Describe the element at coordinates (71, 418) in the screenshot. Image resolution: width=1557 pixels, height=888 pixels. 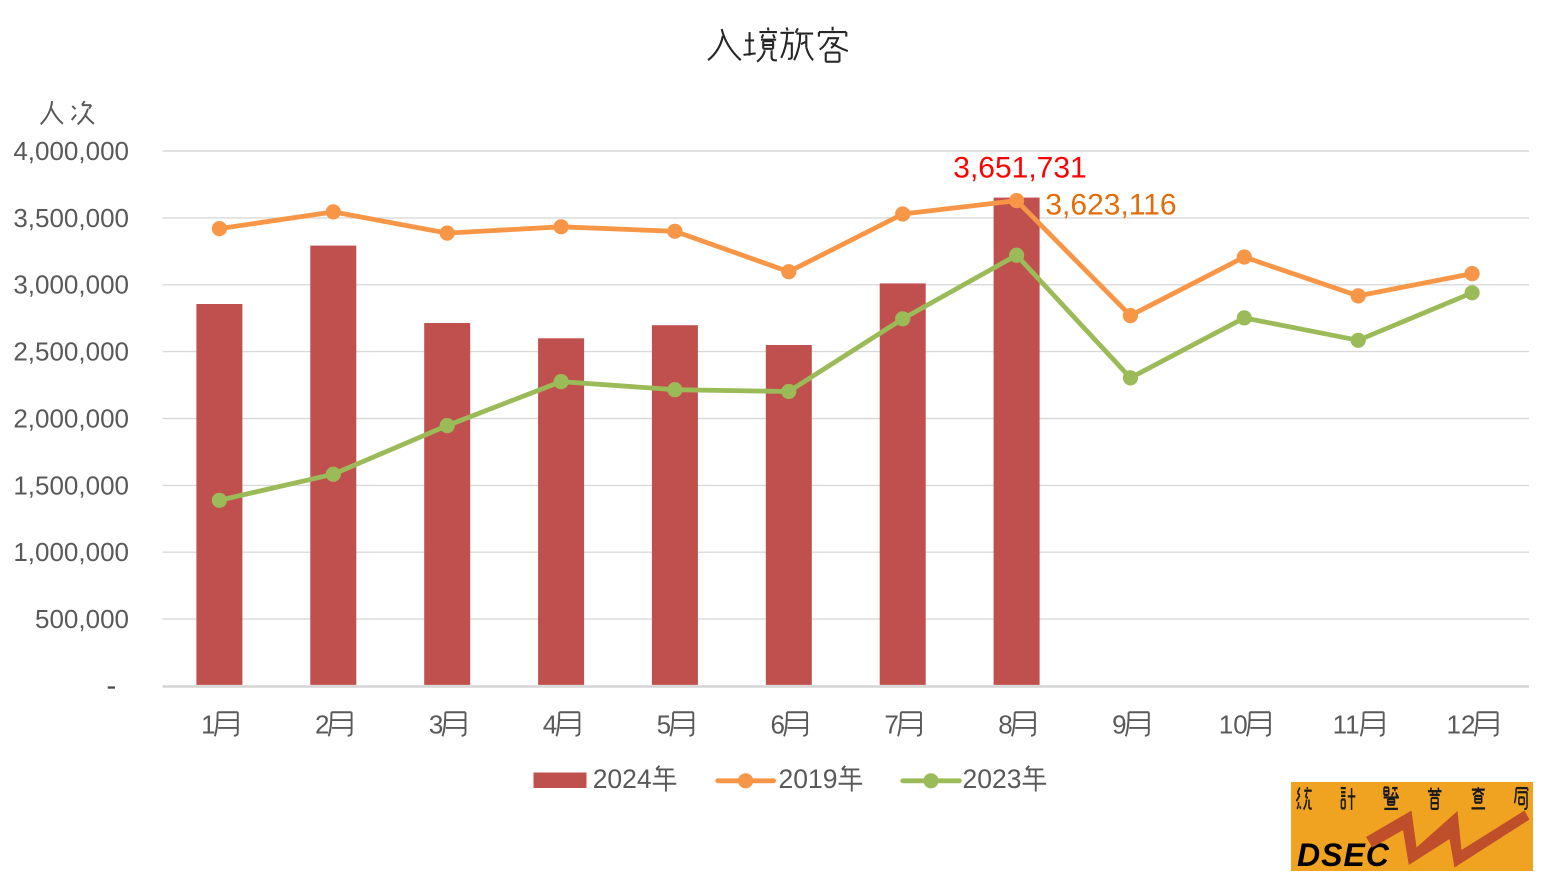
I see `svg-text: 2,000,000` at that location.